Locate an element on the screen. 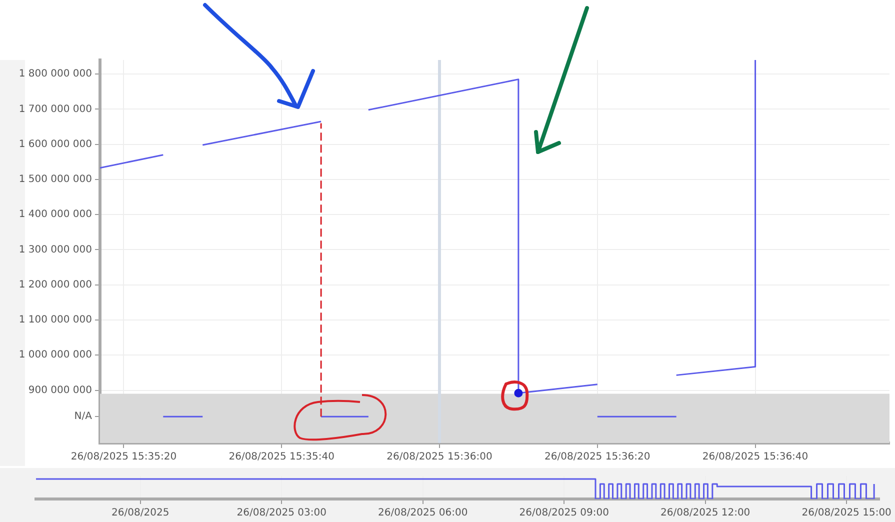  y-tick-label: 1 400 000 000 is located at coordinates (55, 214).